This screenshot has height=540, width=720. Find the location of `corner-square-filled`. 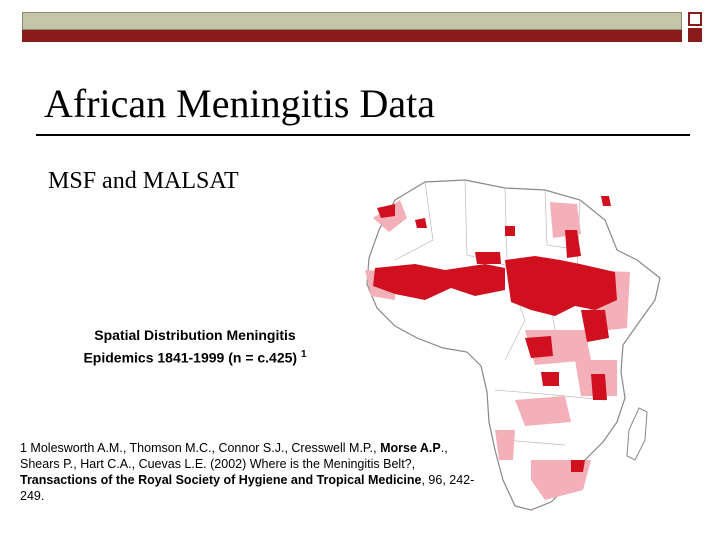

corner-square-filled is located at coordinates (695, 35).